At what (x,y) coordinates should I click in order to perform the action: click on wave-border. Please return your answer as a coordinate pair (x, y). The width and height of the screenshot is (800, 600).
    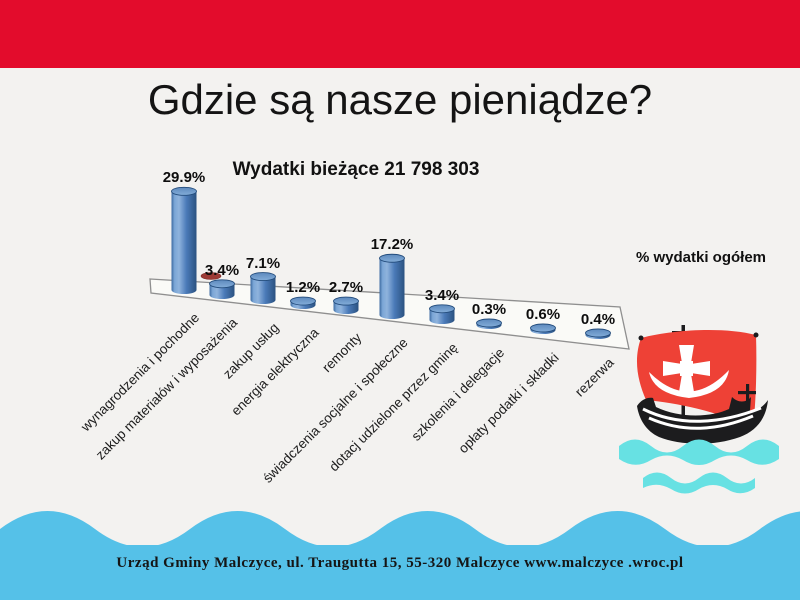
    Looking at the image, I should click on (400, 529).